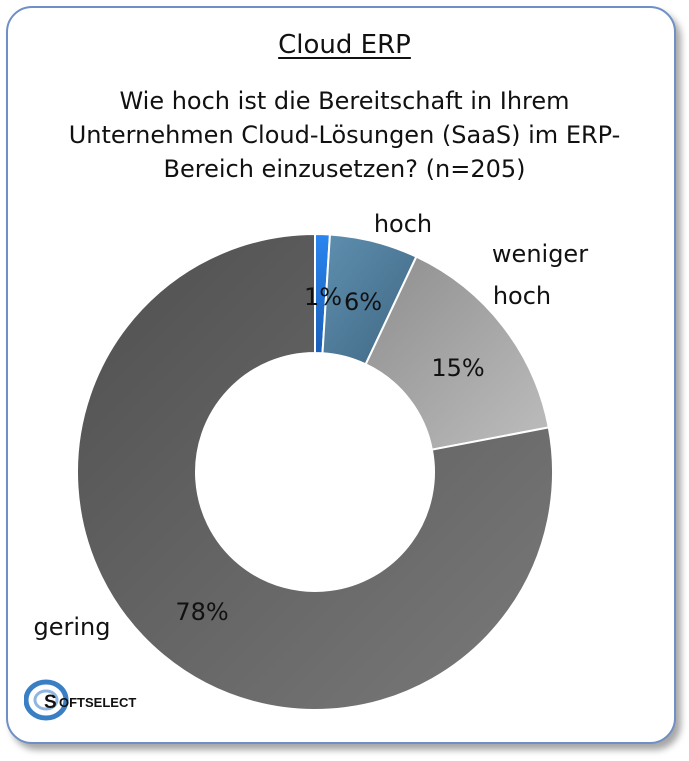 This screenshot has height=761, width=689. Describe the element at coordinates (344, 45) in the screenshot. I see `chart-title: Cloud ERP` at that location.